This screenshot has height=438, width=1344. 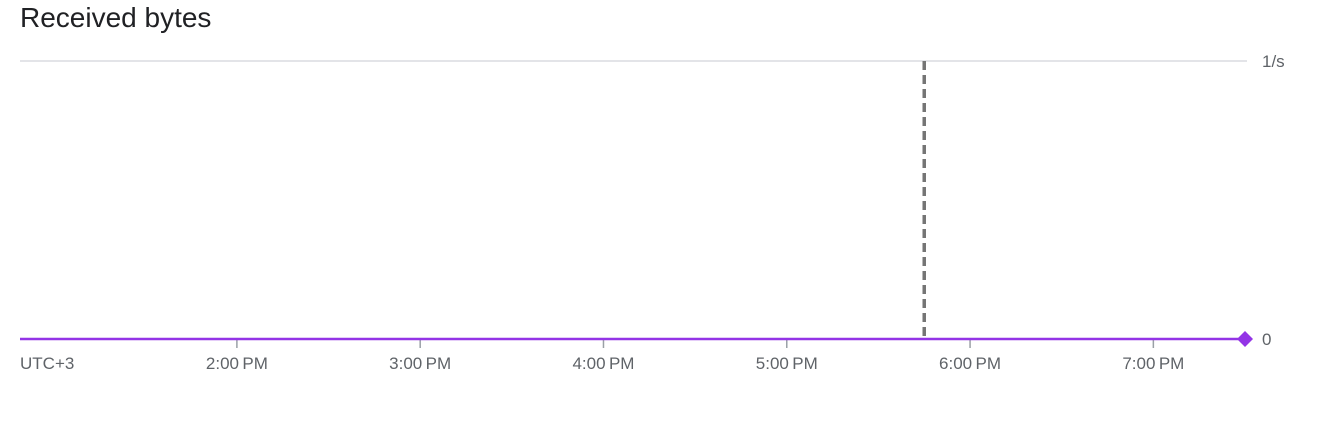 I want to click on x-tick-label: 5:00 PM, so click(x=787, y=363).